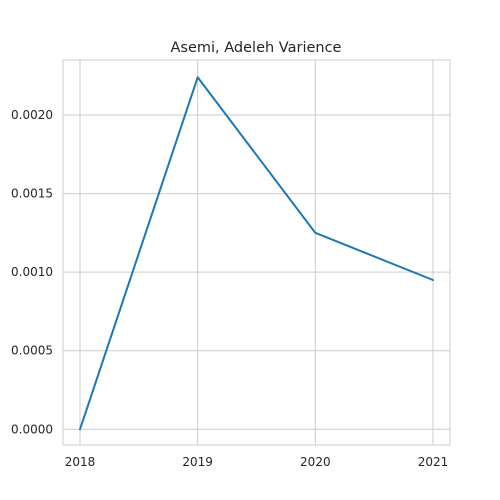 This screenshot has width=500, height=500. What do you see at coordinates (32, 429) in the screenshot?
I see `y-tick-label: 0.0000` at bounding box center [32, 429].